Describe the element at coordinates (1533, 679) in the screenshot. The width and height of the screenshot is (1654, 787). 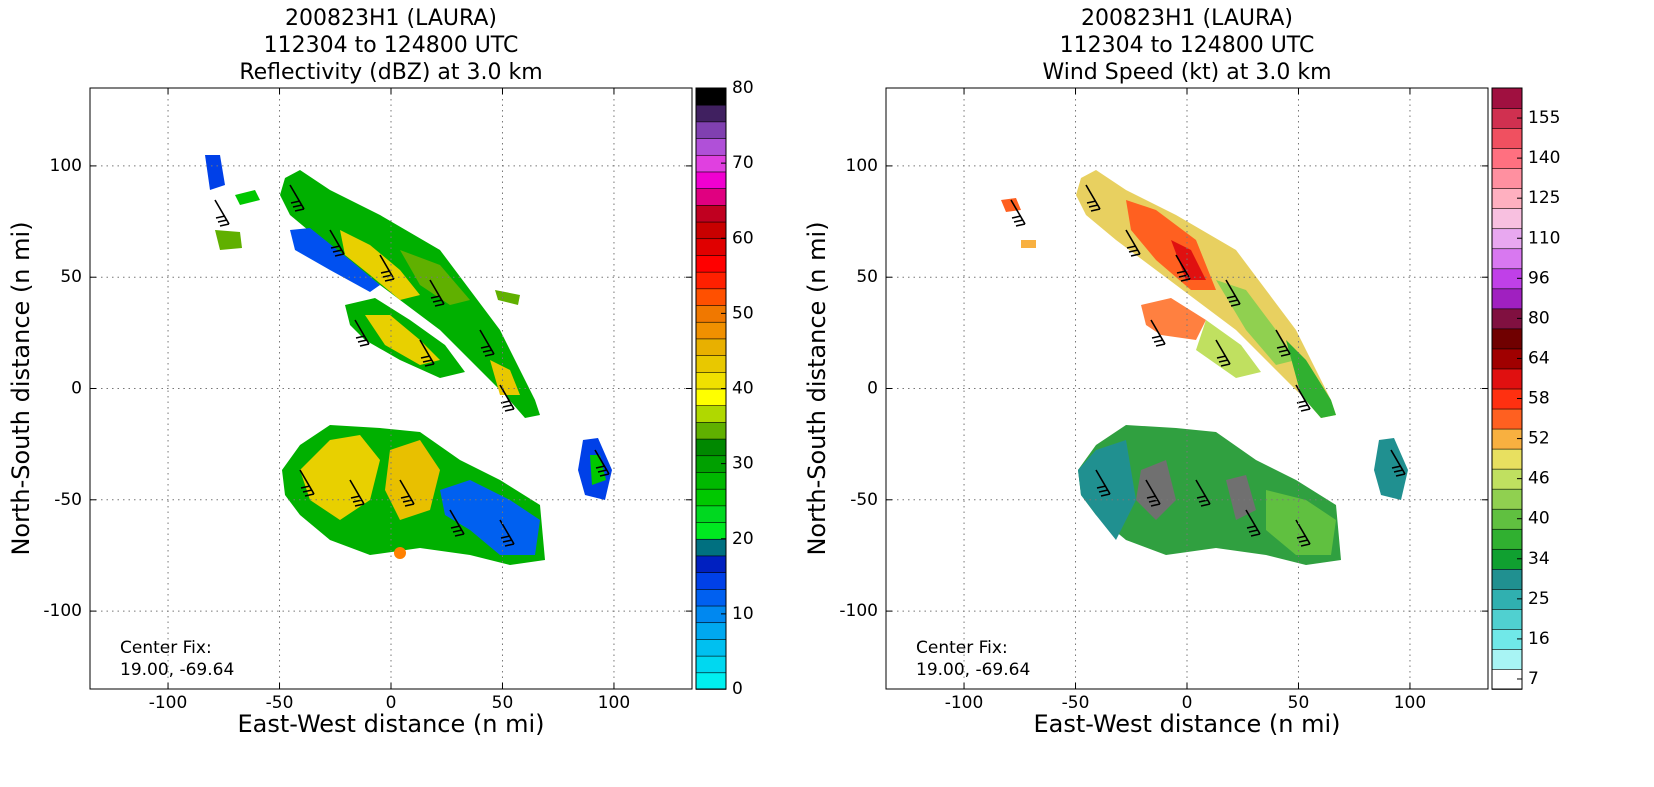
I see `colorbar-tick-label: 7` at that location.